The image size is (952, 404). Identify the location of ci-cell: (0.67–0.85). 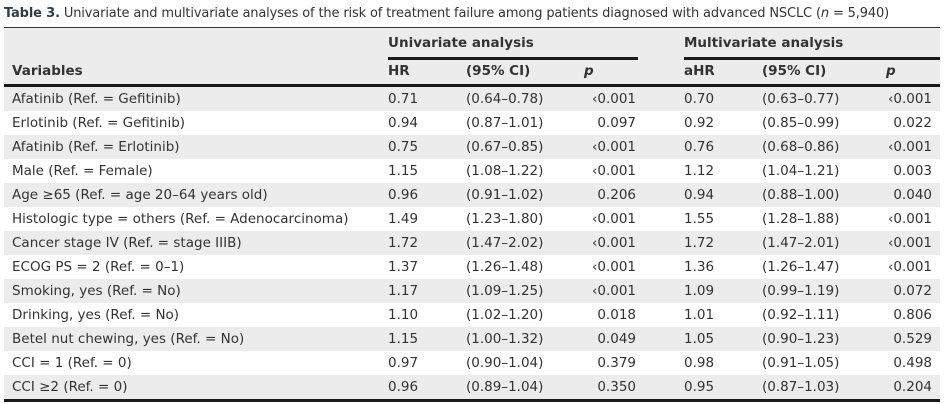
(505, 147).